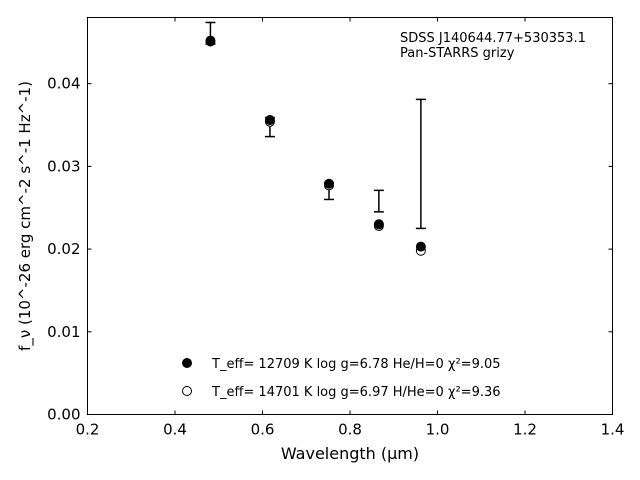  Describe the element at coordinates (187, 363) in the screenshot. I see `legend-marker-filled` at that location.